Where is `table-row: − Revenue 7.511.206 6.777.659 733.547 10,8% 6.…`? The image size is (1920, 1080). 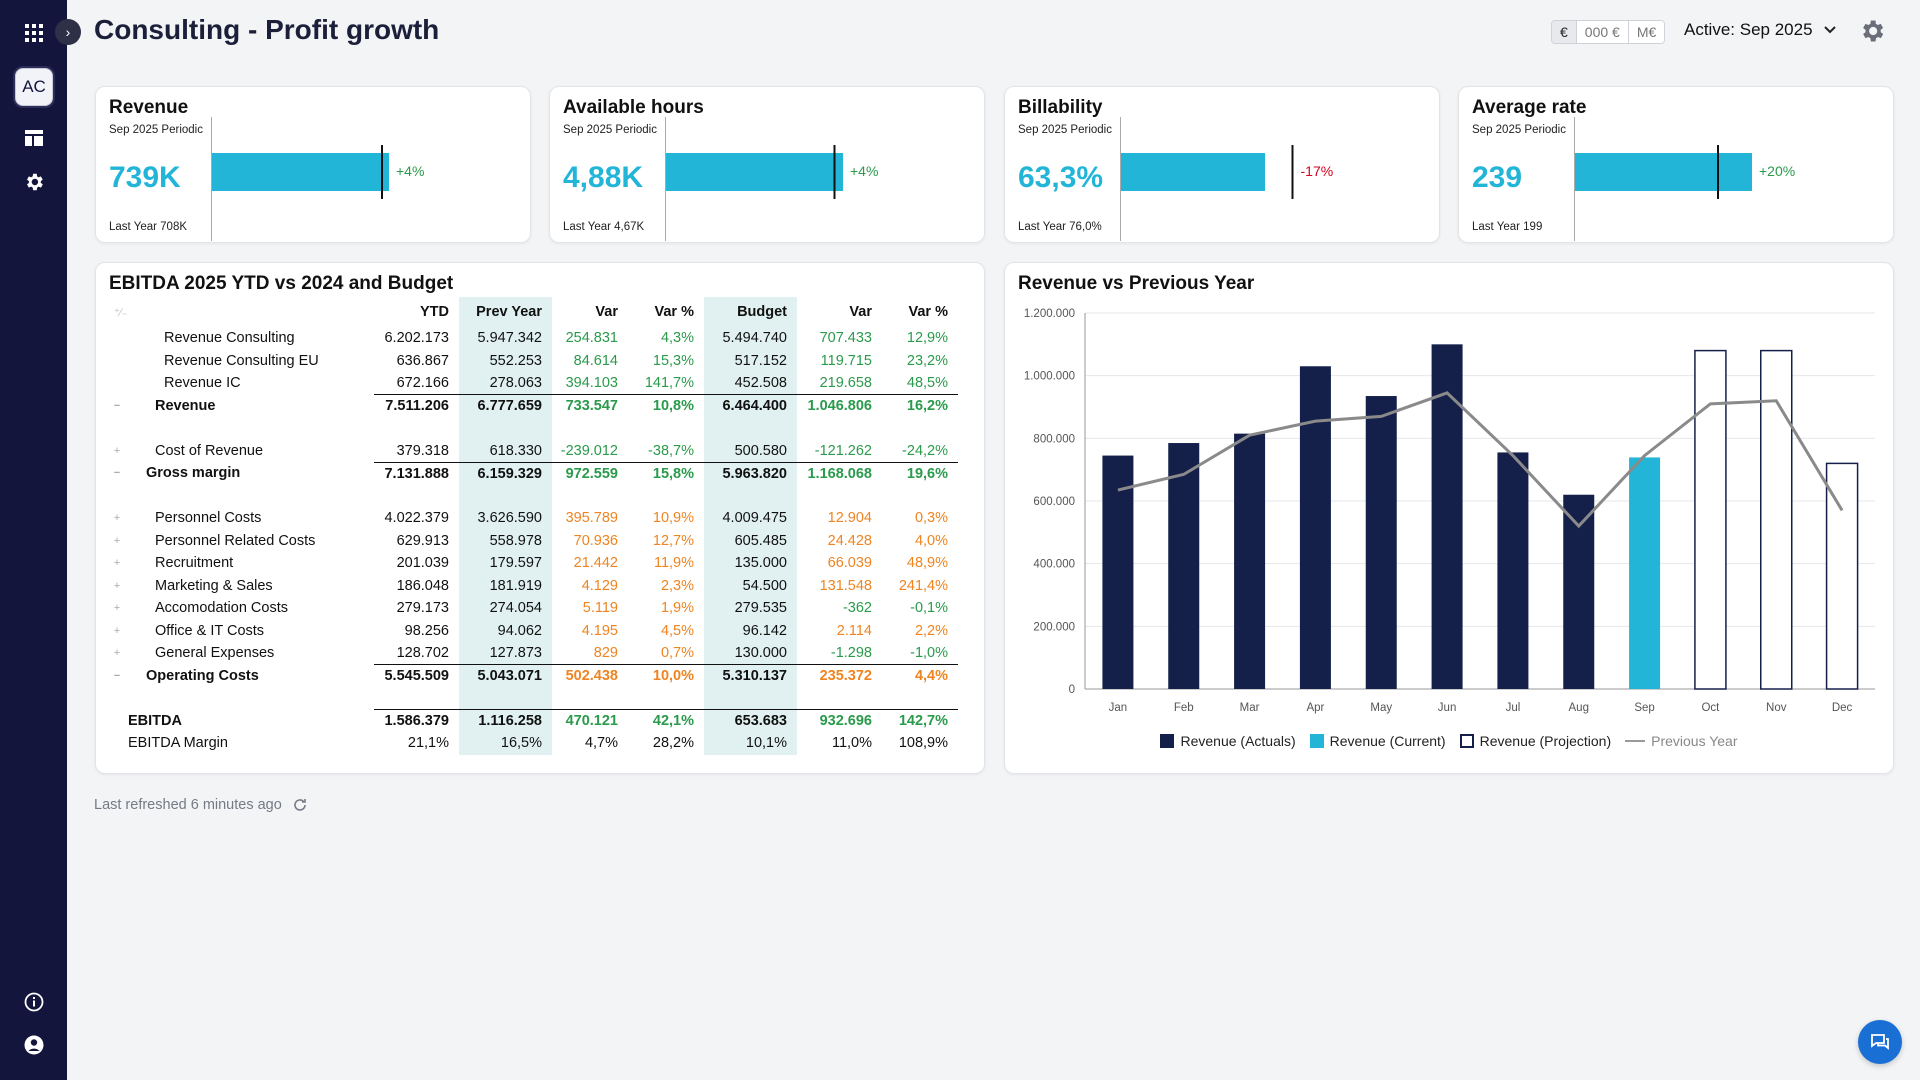 table-row: − Revenue 7.511.206 6.777.659 733.547 10,8% 6.… is located at coordinates (532, 405).